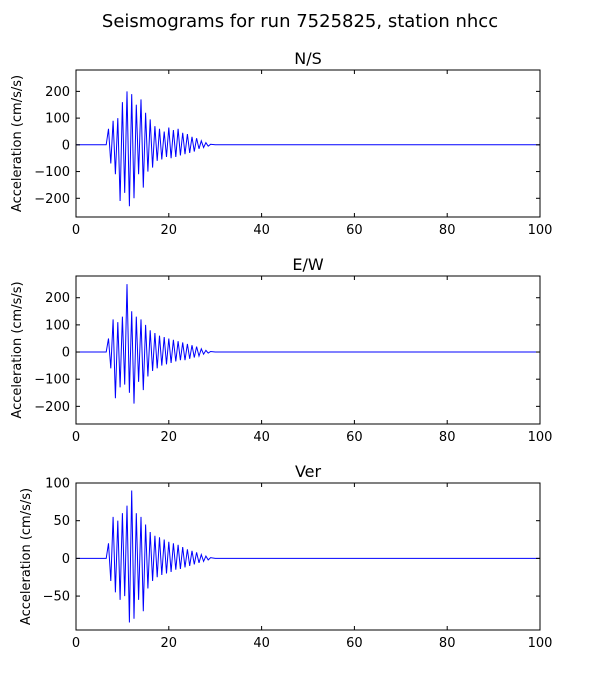  What do you see at coordinates (17, 143) in the screenshot?
I see `y-axis-label-ns: Acceleration (cm/s/s)` at bounding box center [17, 143].